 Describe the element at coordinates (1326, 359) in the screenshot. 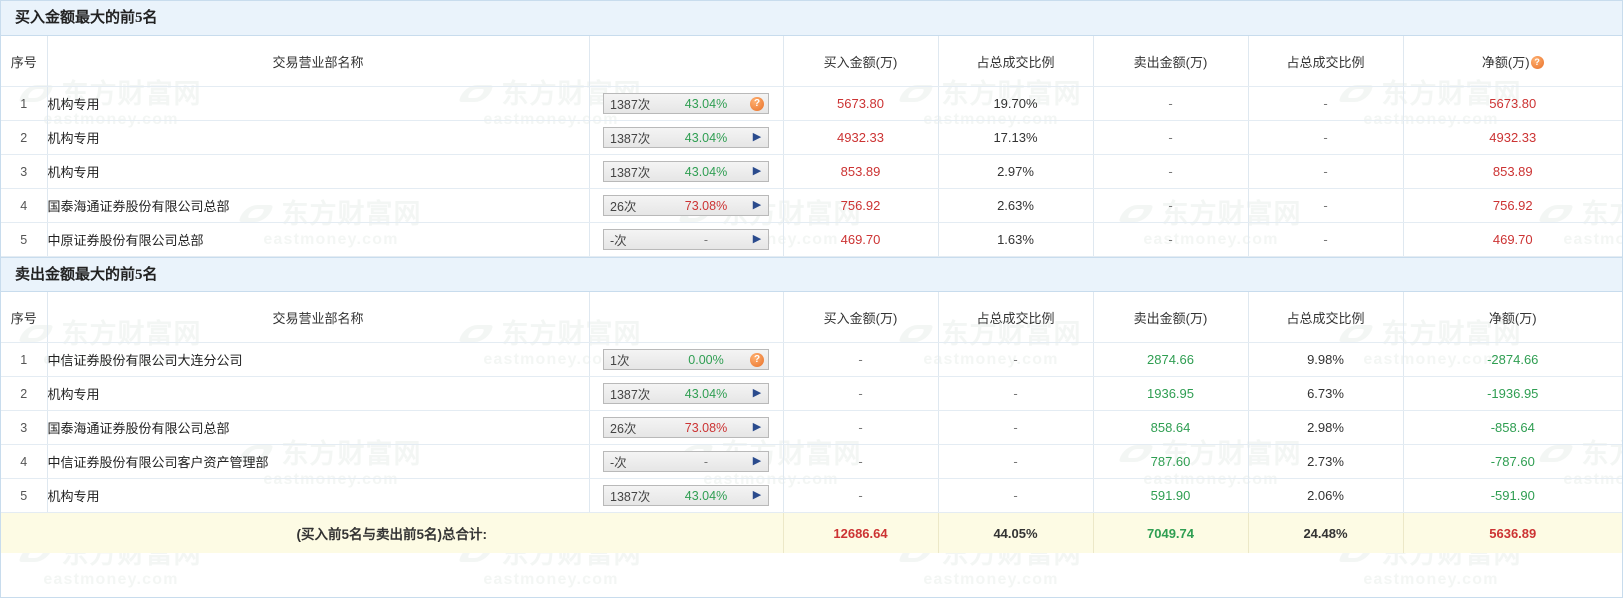

I see `cell-sell-ratio: 9.98%` at that location.